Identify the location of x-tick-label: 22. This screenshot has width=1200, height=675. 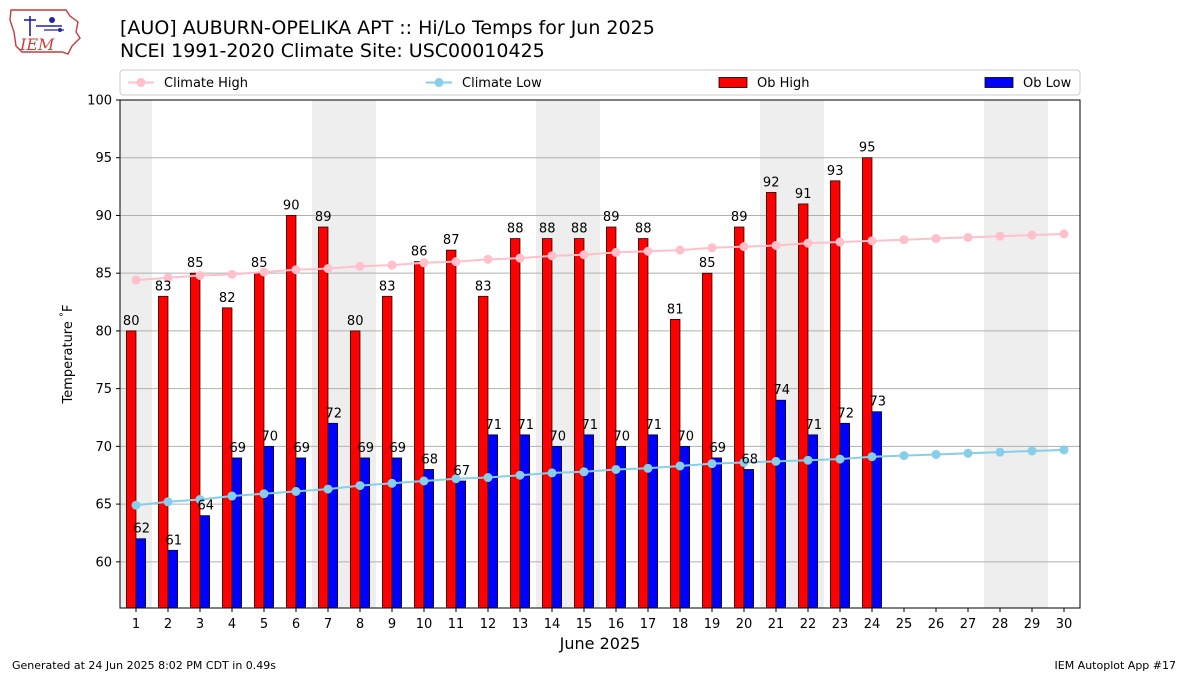
(808, 624).